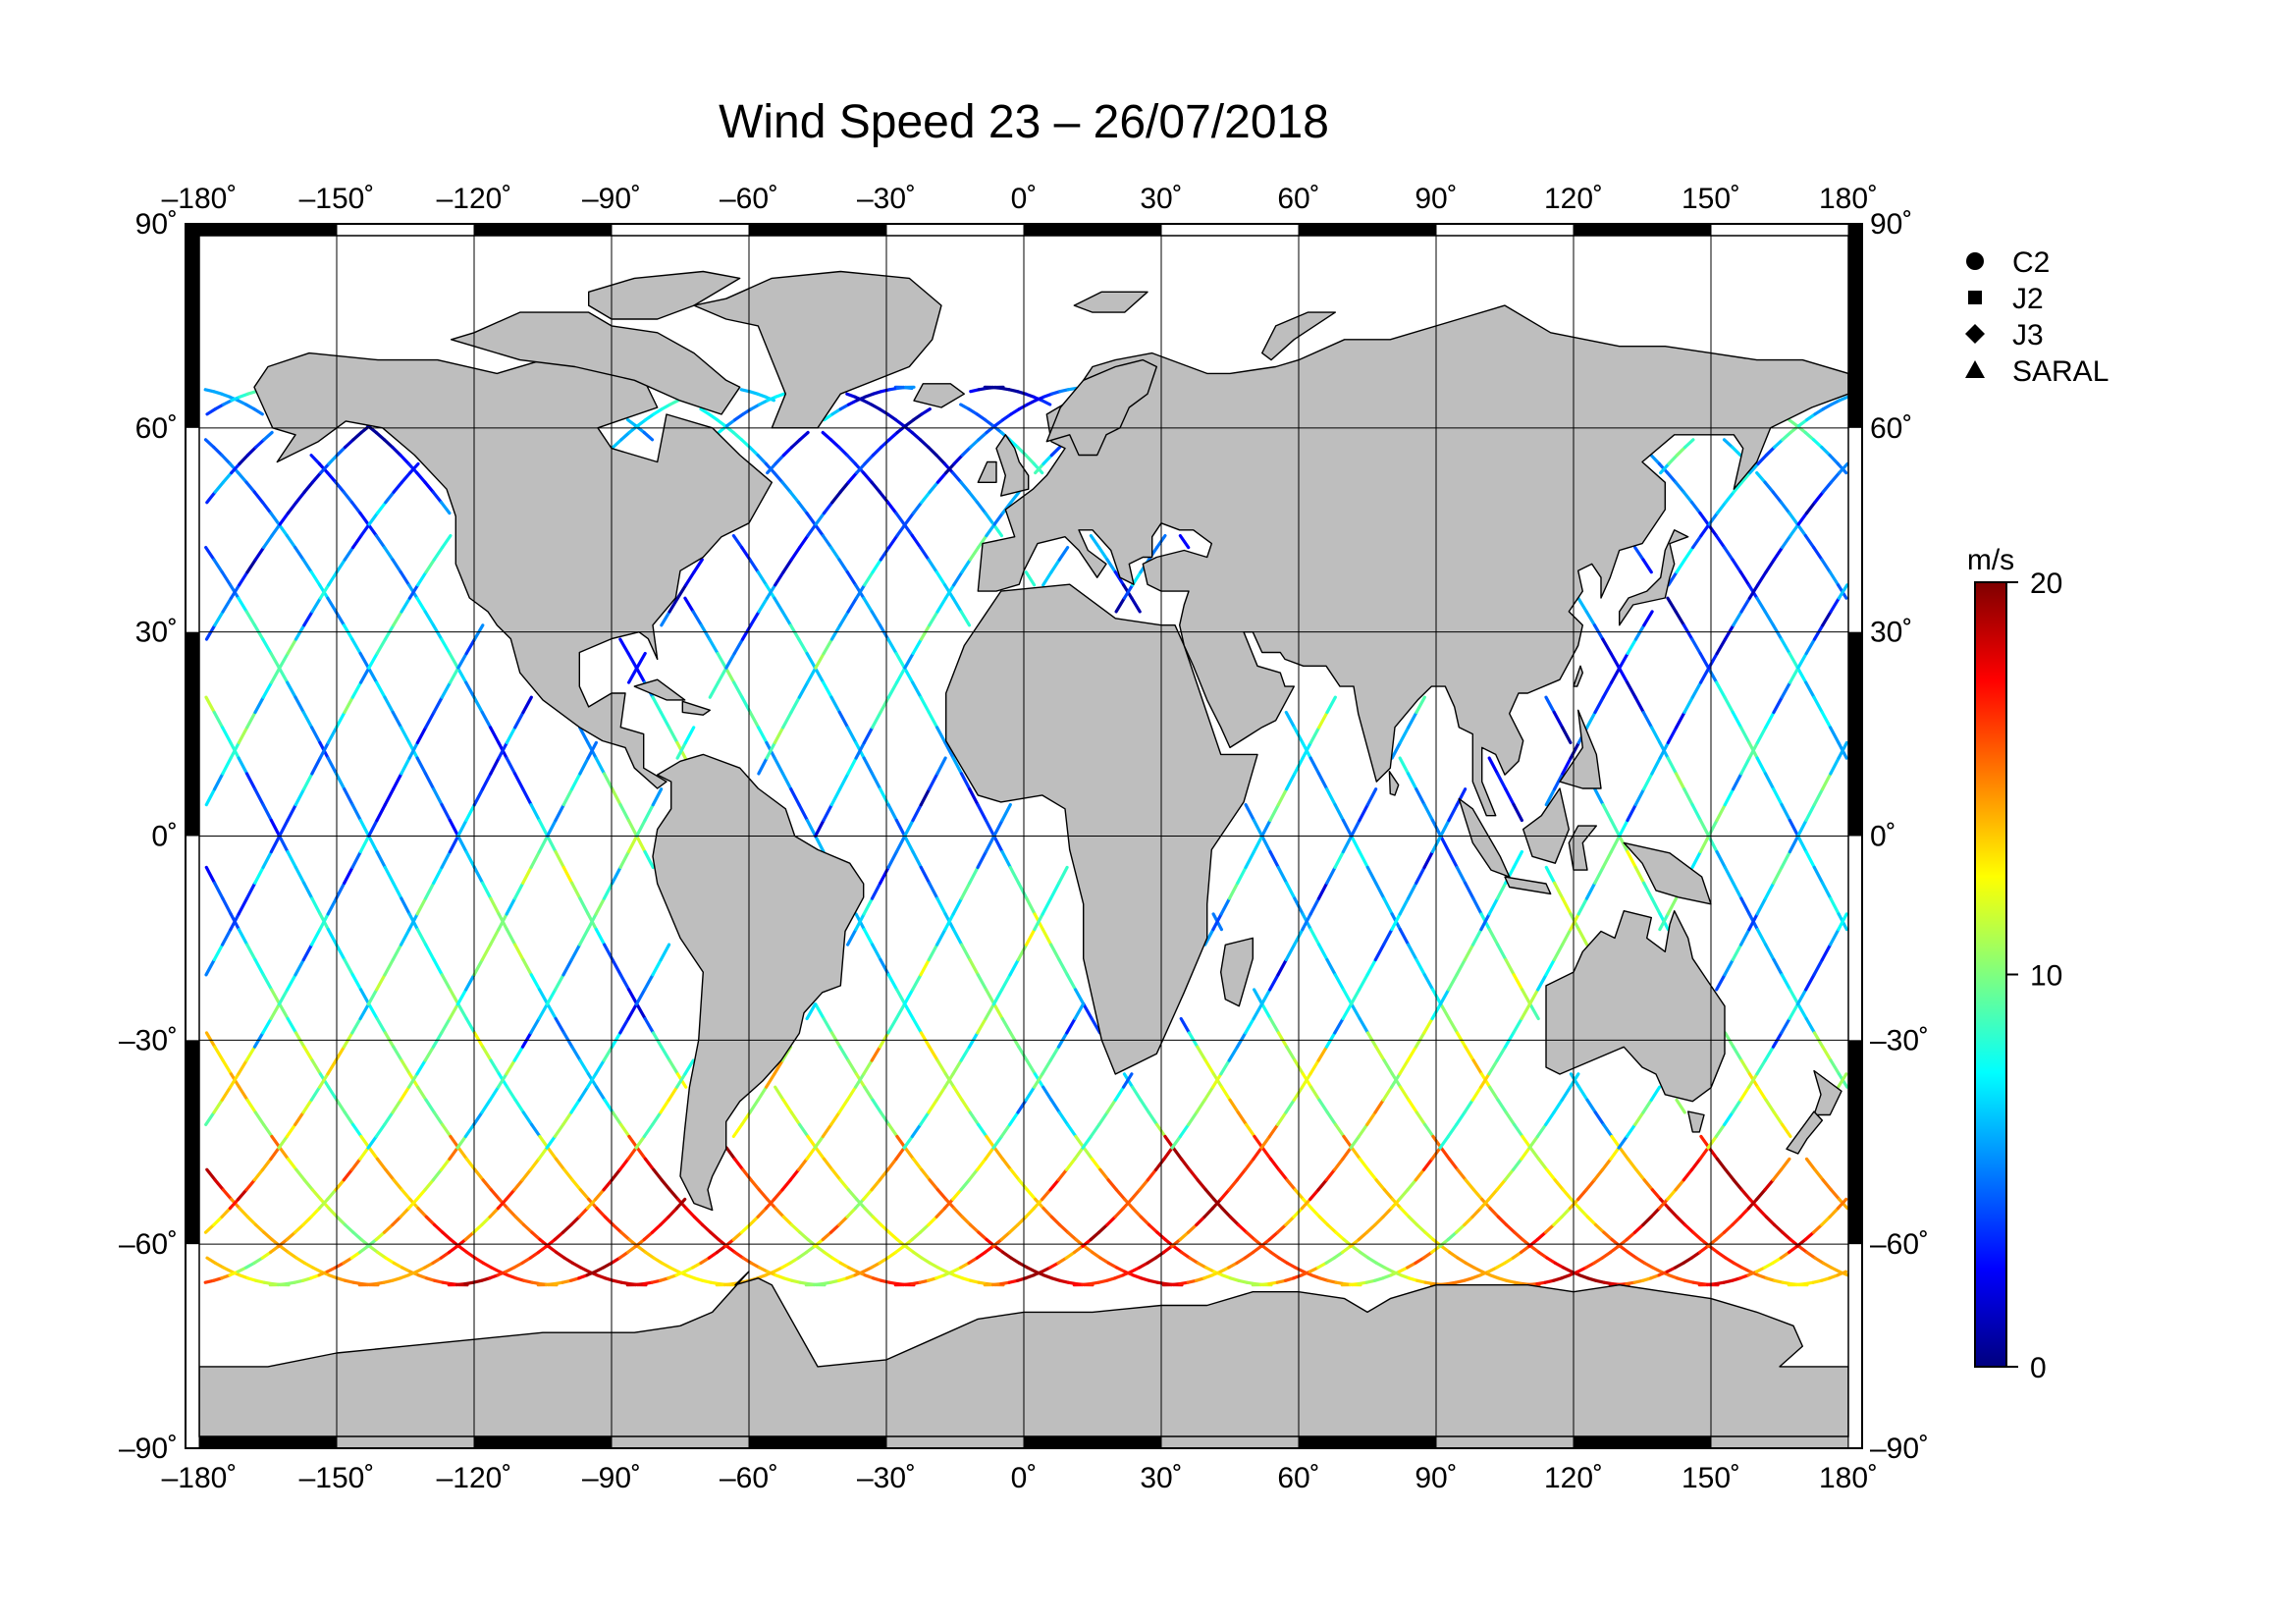 This screenshot has height=1623, width=2296. What do you see at coordinates (1528, 885) in the screenshot?
I see `land-polygon` at bounding box center [1528, 885].